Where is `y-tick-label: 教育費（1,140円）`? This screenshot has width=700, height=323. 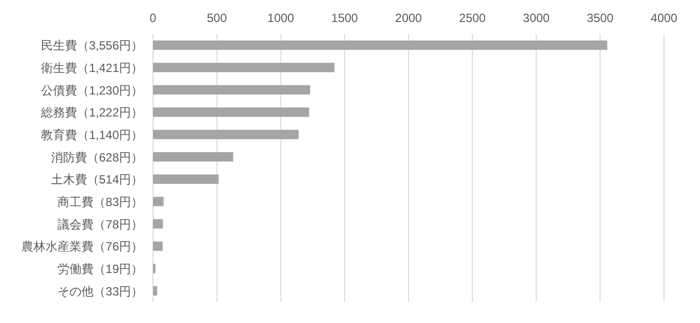 y-tick-label: 教育費（1,140円） is located at coordinates (91, 135).